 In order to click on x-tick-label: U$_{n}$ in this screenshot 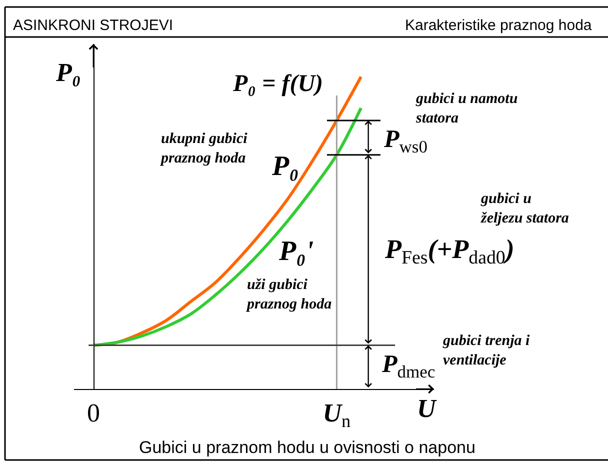, I will do `click(336, 414)`.